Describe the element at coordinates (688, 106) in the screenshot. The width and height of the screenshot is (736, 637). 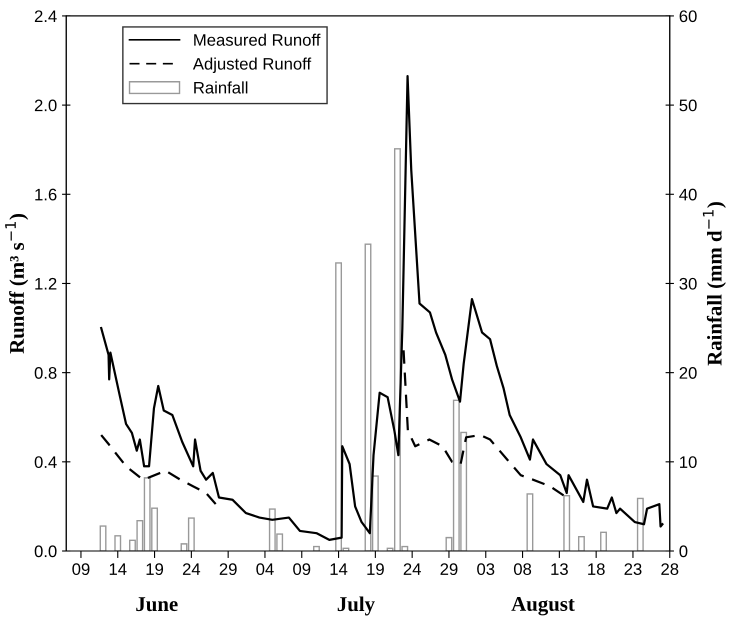
I see `y2-tick-label: 50` at that location.